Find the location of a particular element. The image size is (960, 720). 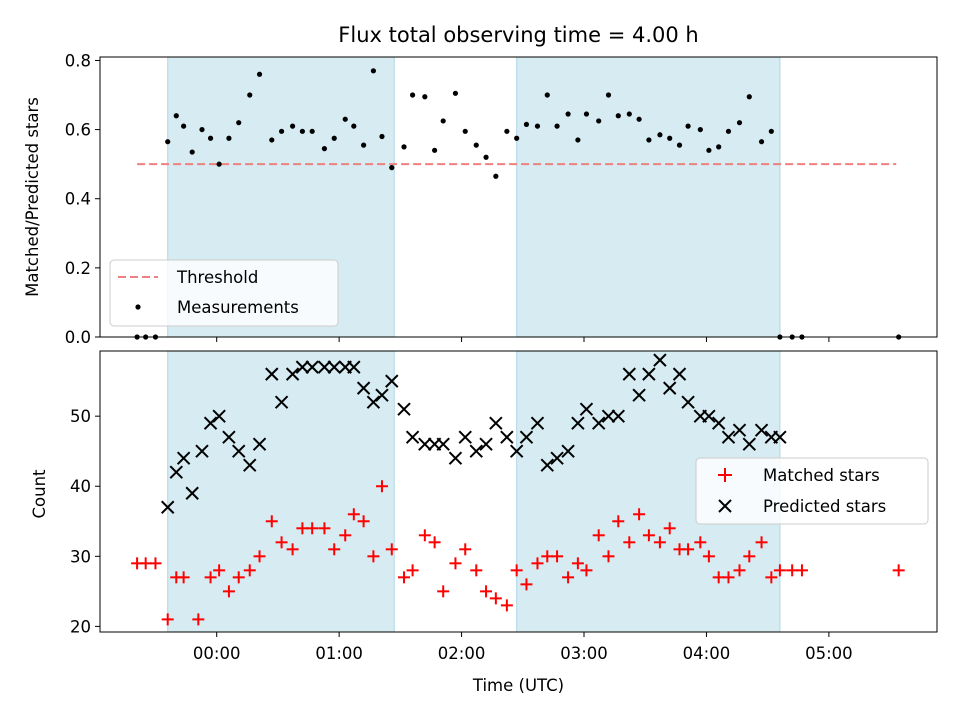

legend-matched-swatch is located at coordinates (725, 475).